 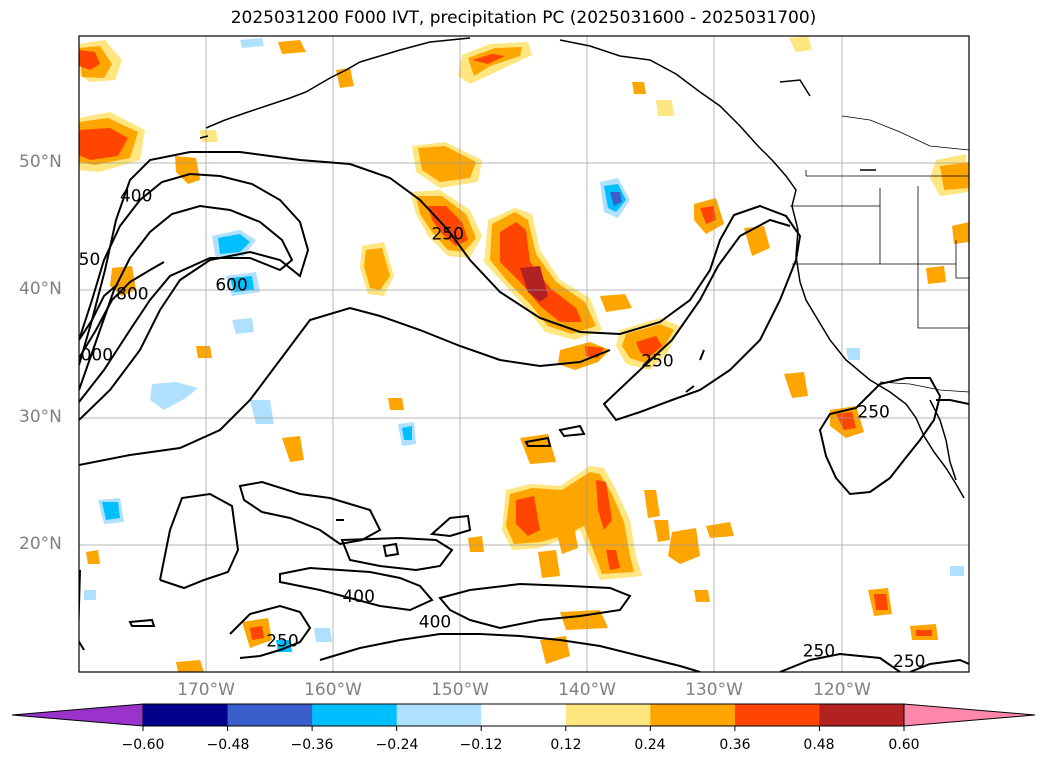 I want to click on lon-label-160w: 160°W, so click(x=333, y=690).